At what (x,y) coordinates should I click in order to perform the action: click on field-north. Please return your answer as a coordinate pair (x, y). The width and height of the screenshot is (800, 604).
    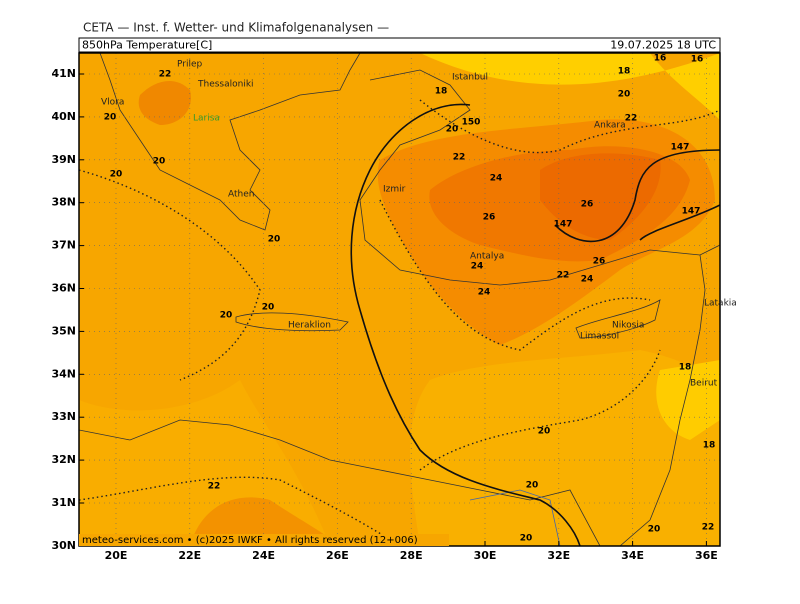
    Looking at the image, I should click on (570, 86).